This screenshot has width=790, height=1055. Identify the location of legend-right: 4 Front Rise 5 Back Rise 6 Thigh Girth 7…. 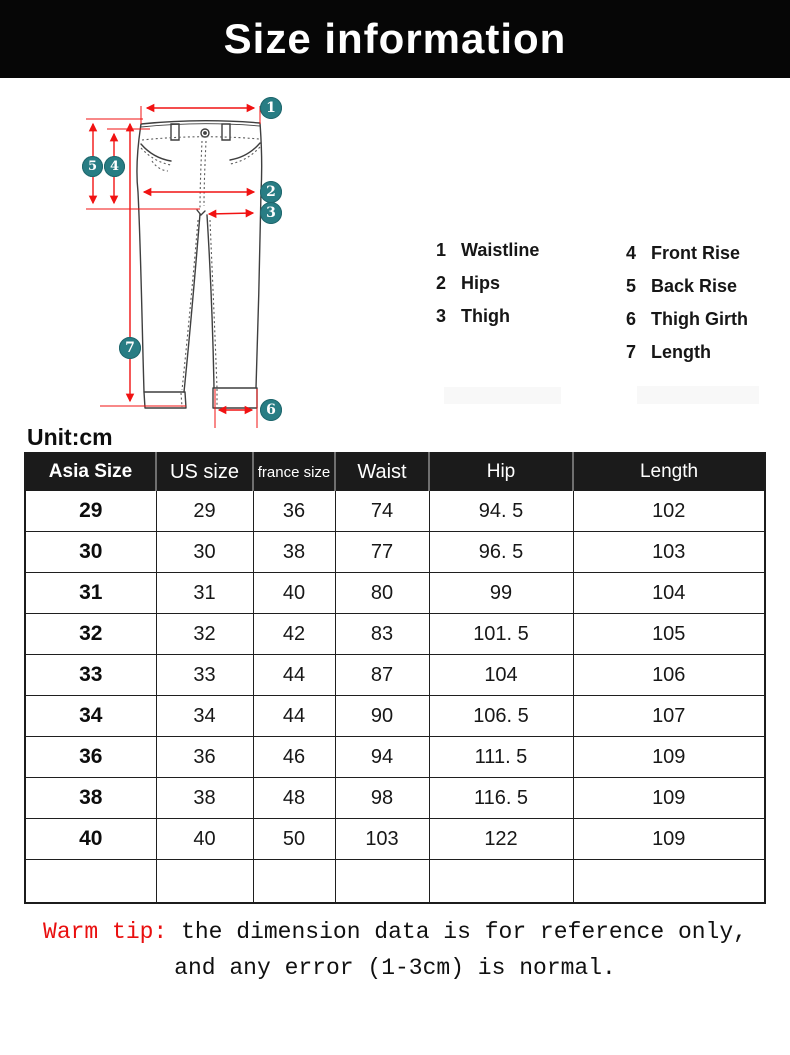
(687, 303).